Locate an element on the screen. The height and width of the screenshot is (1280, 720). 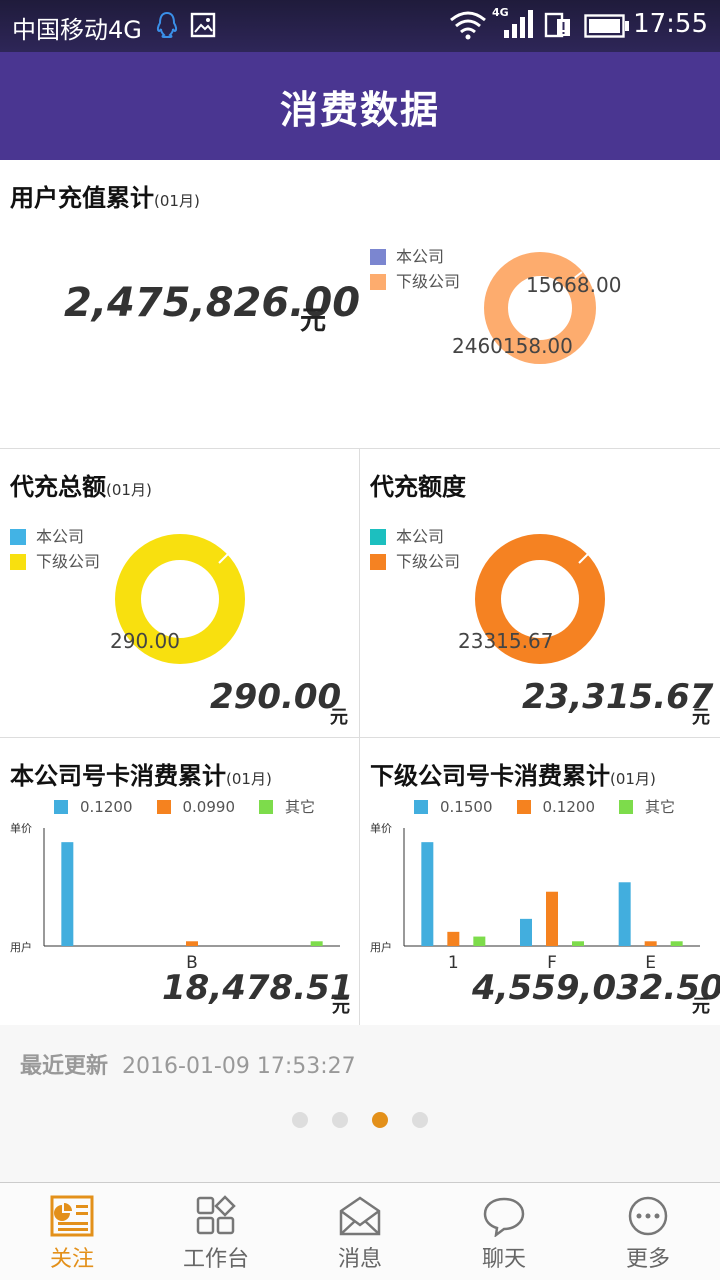
sub-cards-legend: 0.1500 0.1200 其它 is located at coordinates (544, 806).